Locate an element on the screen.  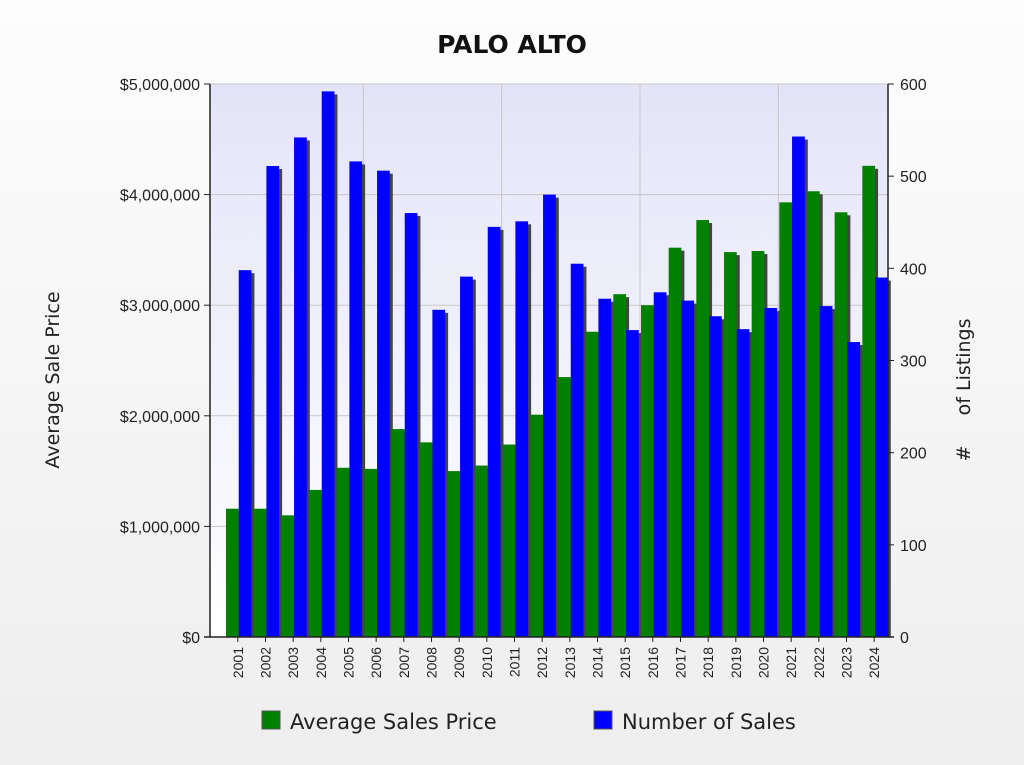
y-tick-label: $0 is located at coordinates (191, 638).